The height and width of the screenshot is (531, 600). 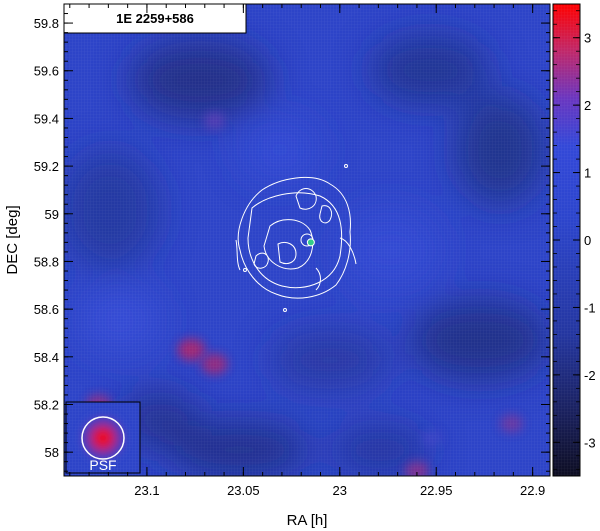 What do you see at coordinates (296, 238) in the screenshot?
I see `radio-contours` at bounding box center [296, 238].